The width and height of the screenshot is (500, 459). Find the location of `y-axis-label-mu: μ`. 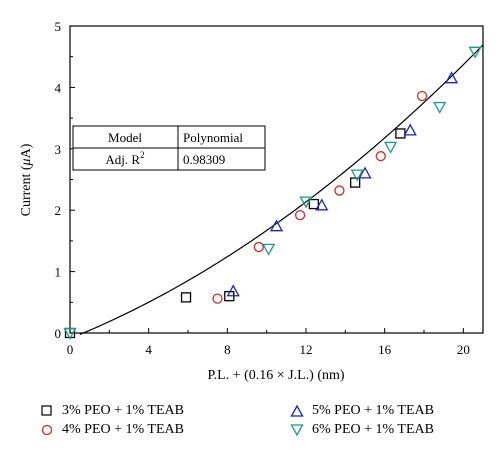

y-axis-label-mu: μ is located at coordinates (26, 162).